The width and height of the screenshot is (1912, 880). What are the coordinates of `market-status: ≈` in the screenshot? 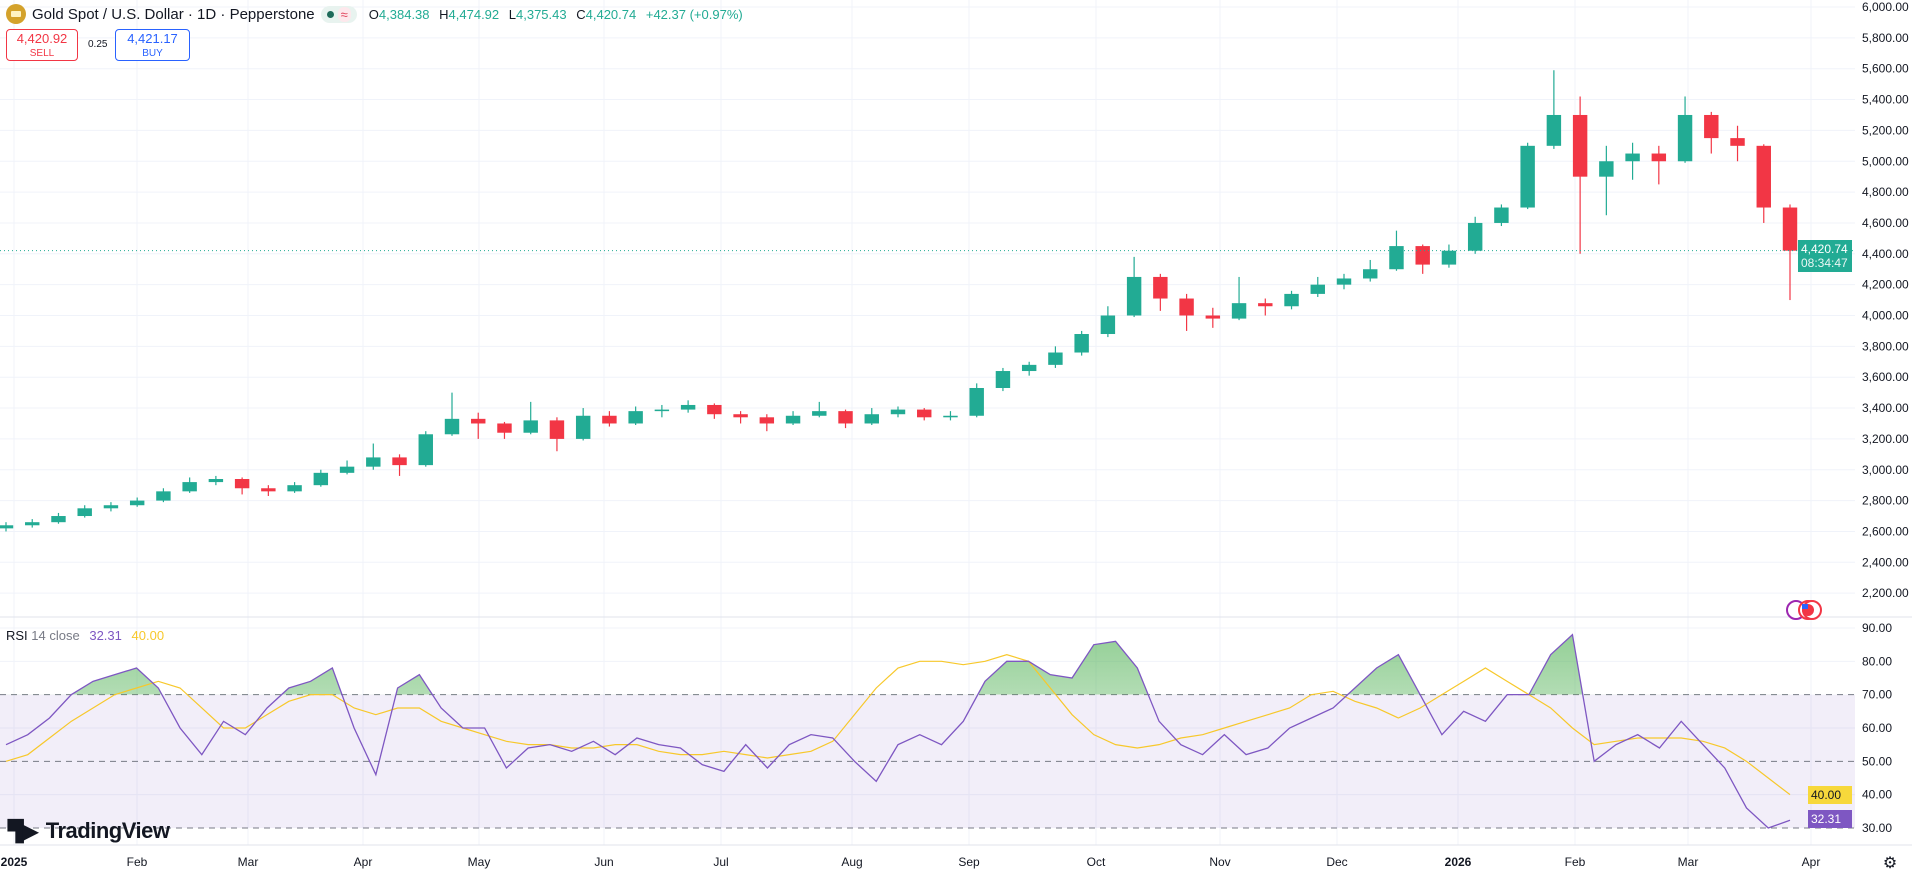 It's located at (338, 14).